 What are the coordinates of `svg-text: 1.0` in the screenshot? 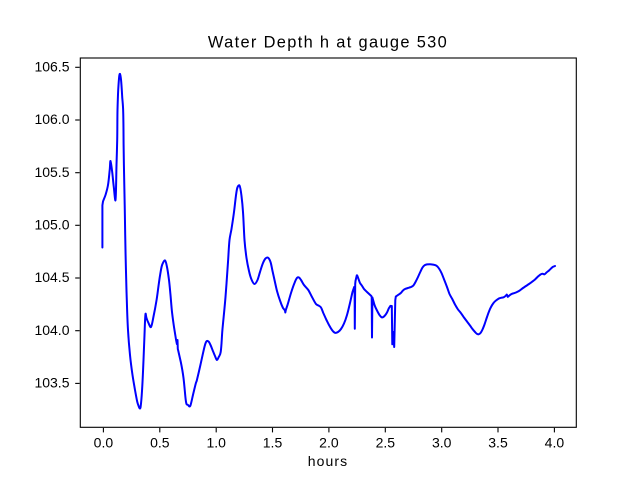 It's located at (216, 443).